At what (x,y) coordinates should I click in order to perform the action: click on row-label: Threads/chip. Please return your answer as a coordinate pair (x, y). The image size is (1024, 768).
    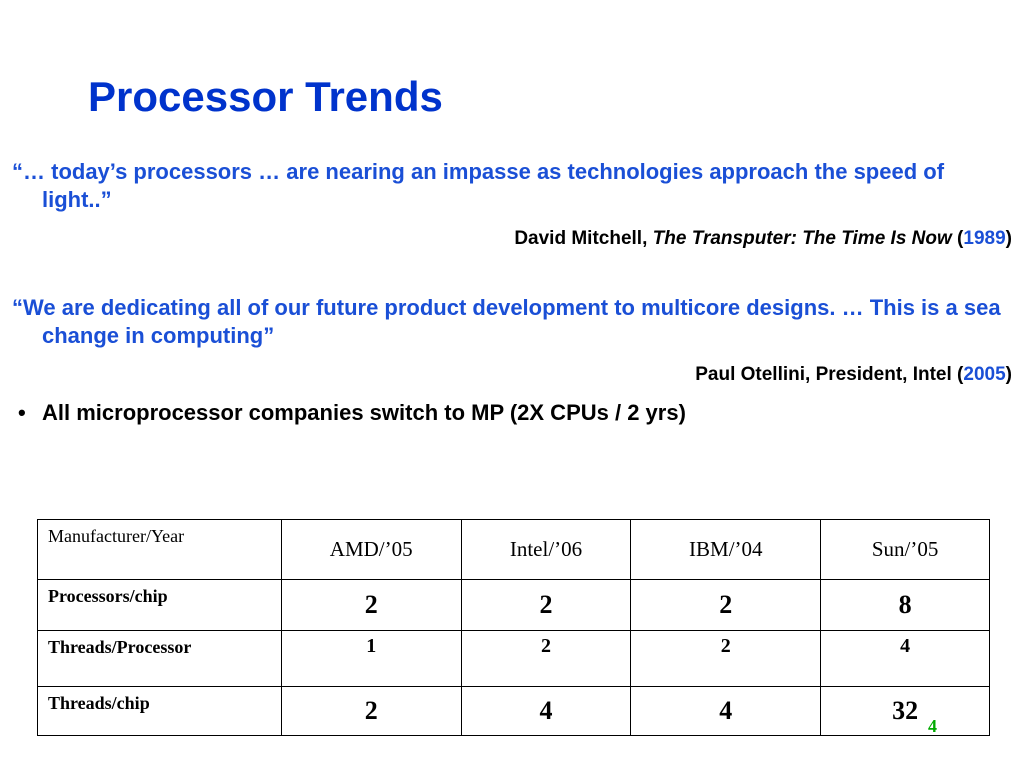
    Looking at the image, I should click on (159, 711).